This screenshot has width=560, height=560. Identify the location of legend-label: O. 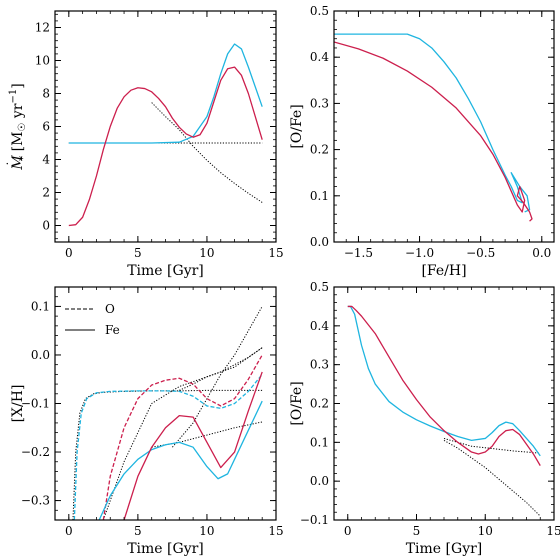
(110, 309).